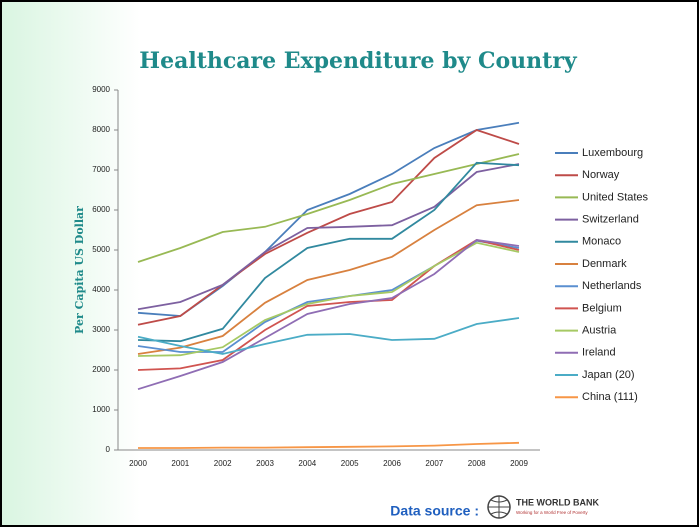 The height and width of the screenshot is (527, 699). What do you see at coordinates (307, 463) in the screenshot?
I see `x-tick-label: 2004` at bounding box center [307, 463].